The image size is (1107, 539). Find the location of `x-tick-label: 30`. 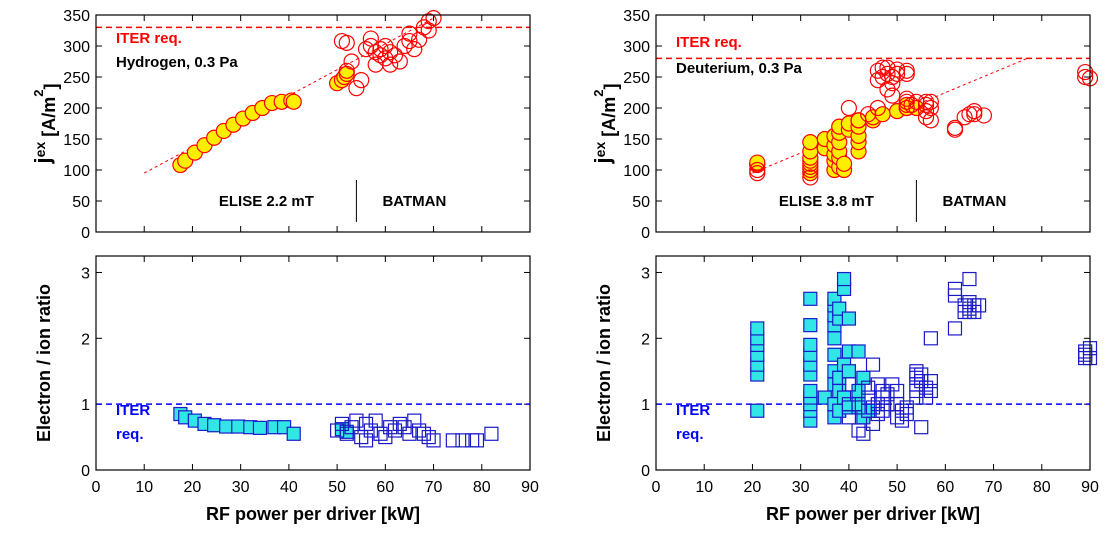

x-tick-label: 30 is located at coordinates (241, 487).